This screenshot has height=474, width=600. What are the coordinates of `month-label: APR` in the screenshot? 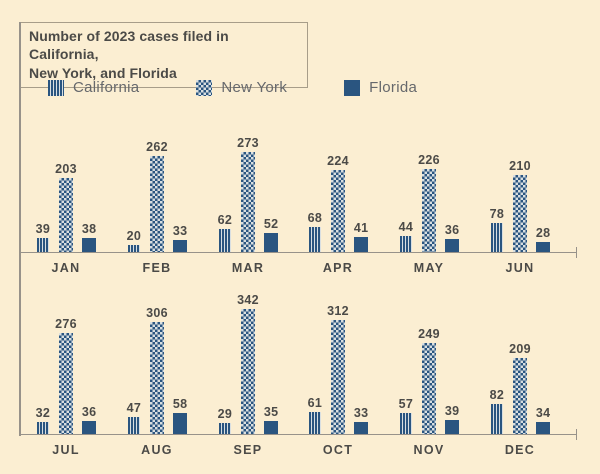 It's located at (338, 268).